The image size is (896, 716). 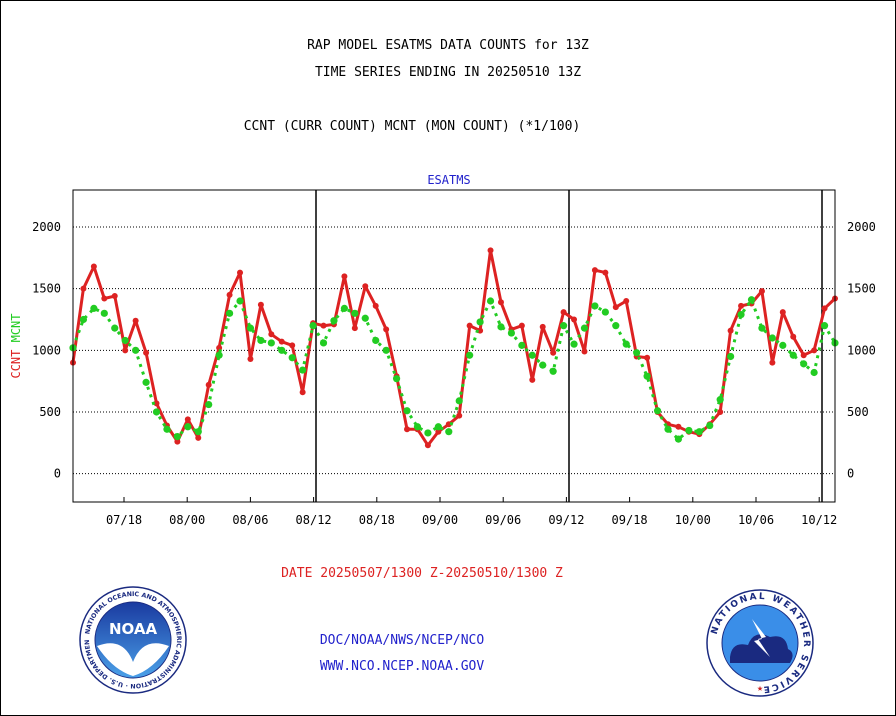 What do you see at coordinates (630, 520) in the screenshot?
I see `x-tick-label: 09/18` at bounding box center [630, 520].